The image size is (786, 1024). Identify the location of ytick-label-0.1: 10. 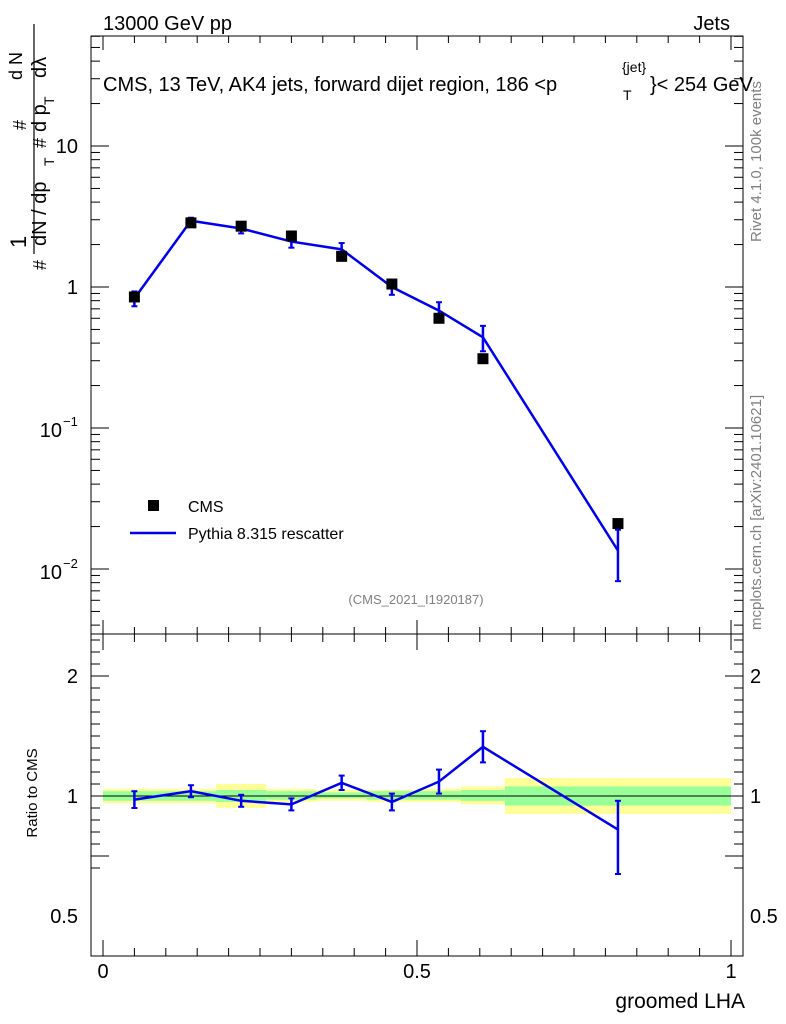
(51, 431).